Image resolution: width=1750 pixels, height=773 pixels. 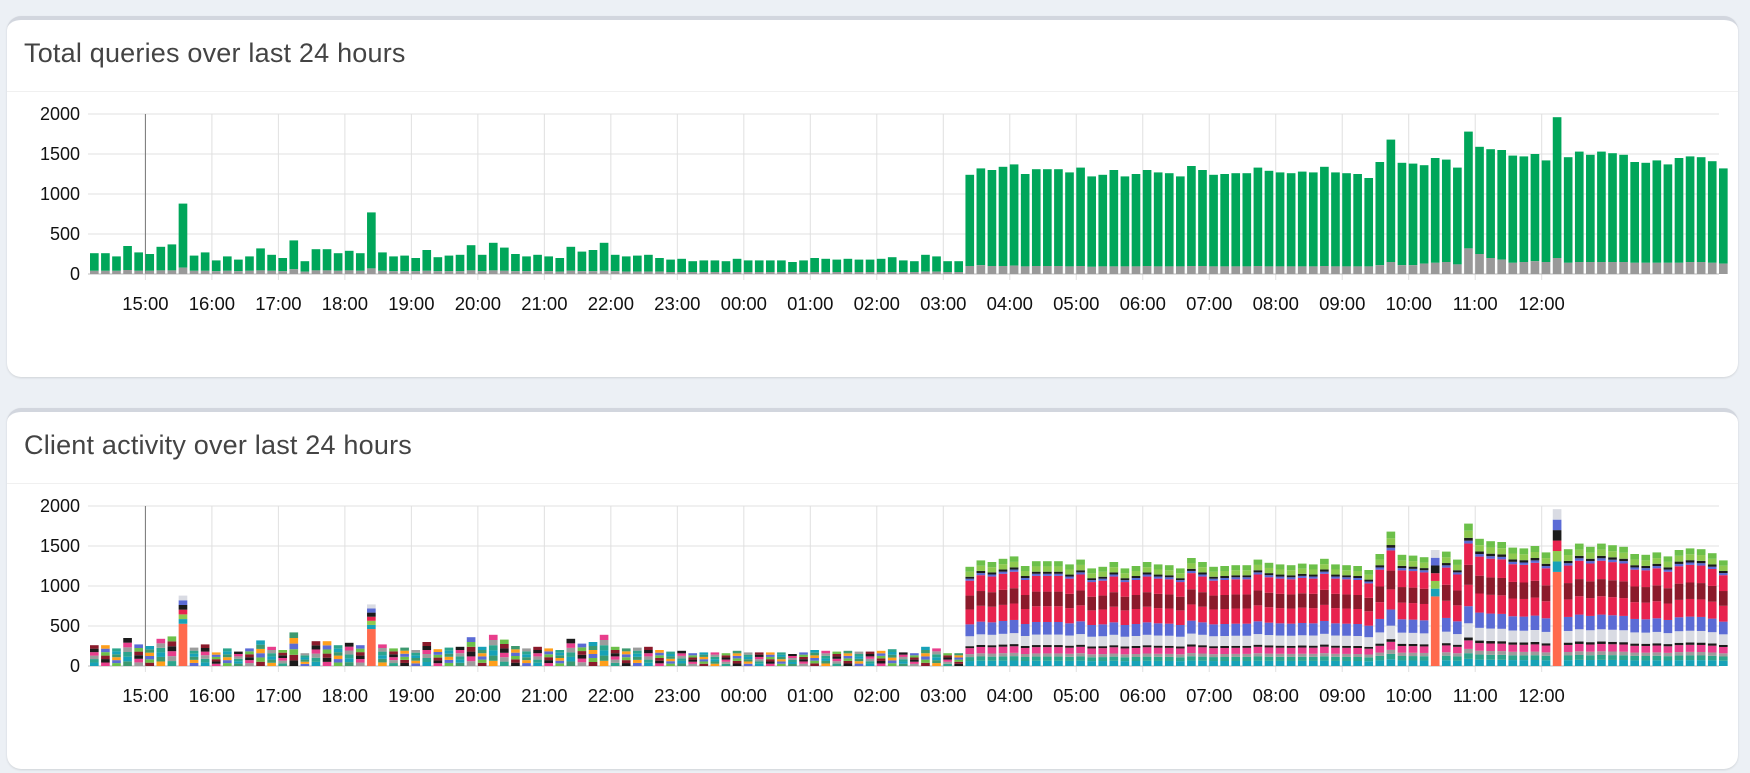 What do you see at coordinates (943, 695) in the screenshot?
I see `x-tick-label: 03:00` at bounding box center [943, 695].